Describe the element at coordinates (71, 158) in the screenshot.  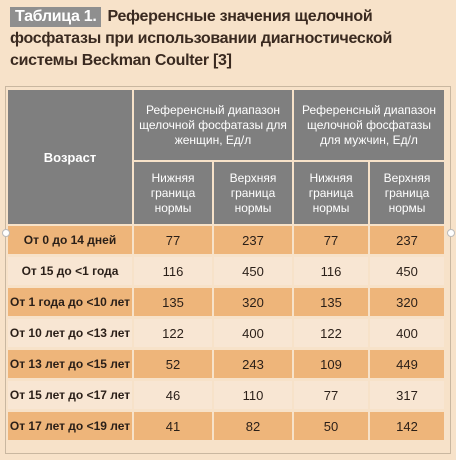
I see `age-column-header: Возраст` at that location.